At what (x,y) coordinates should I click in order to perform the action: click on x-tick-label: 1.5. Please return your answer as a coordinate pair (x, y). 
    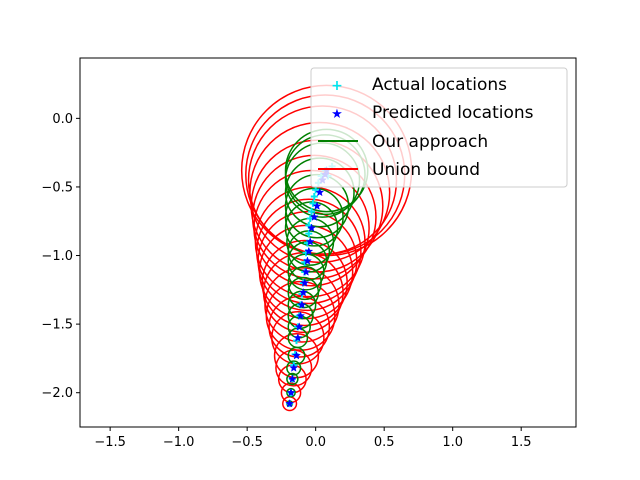
    Looking at the image, I should click on (521, 442).